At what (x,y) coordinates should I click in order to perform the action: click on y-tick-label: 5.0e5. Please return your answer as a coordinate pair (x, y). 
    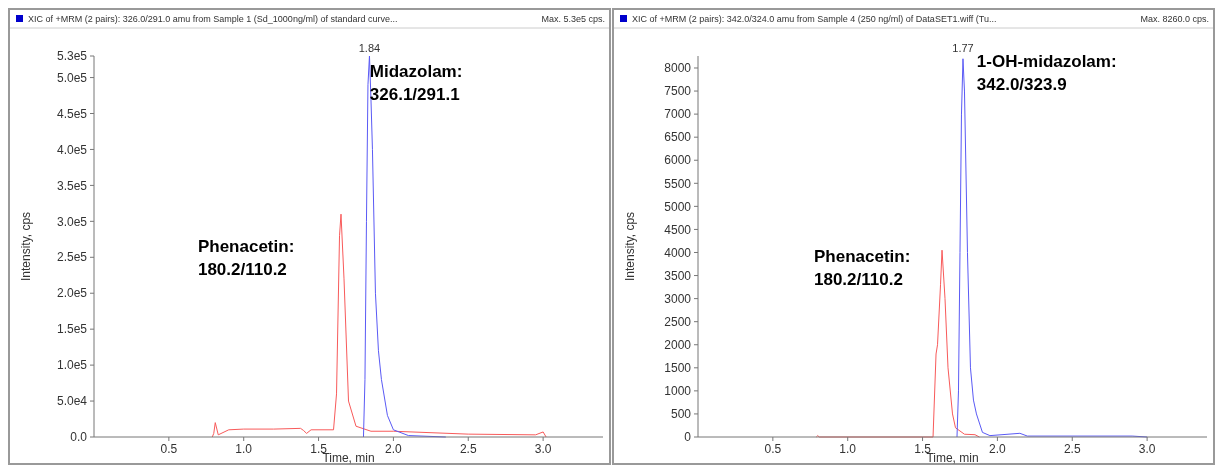
    Looking at the image, I should click on (72, 77).